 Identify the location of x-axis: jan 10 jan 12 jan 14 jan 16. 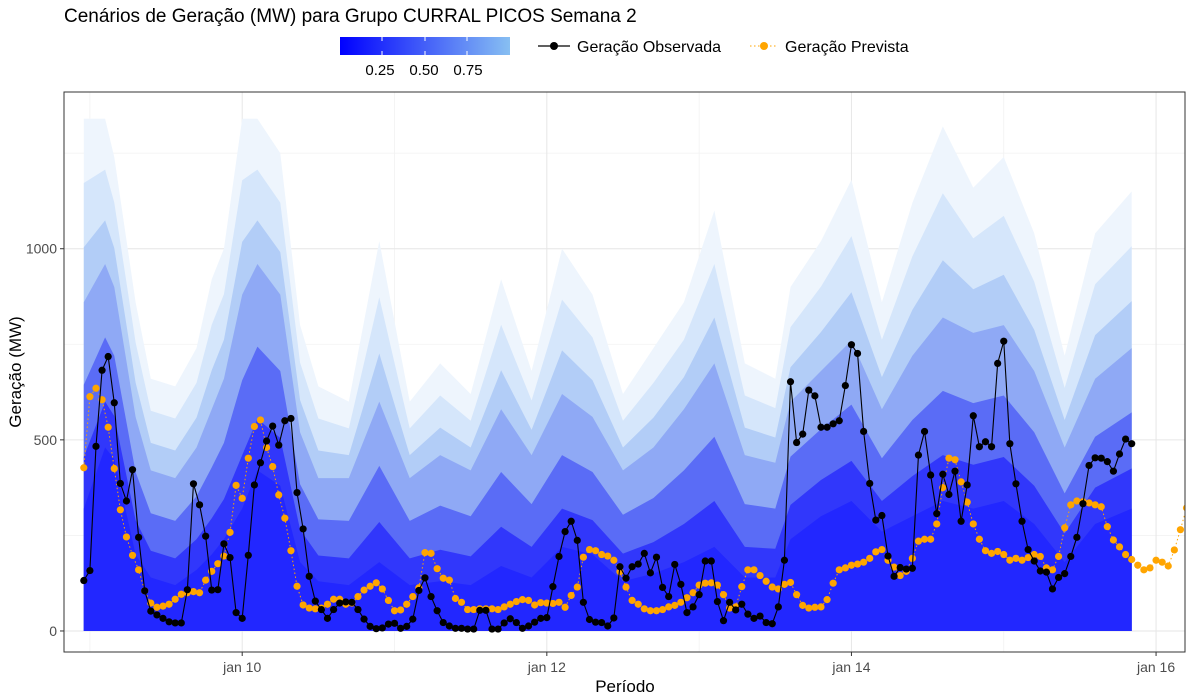
(698, 663).